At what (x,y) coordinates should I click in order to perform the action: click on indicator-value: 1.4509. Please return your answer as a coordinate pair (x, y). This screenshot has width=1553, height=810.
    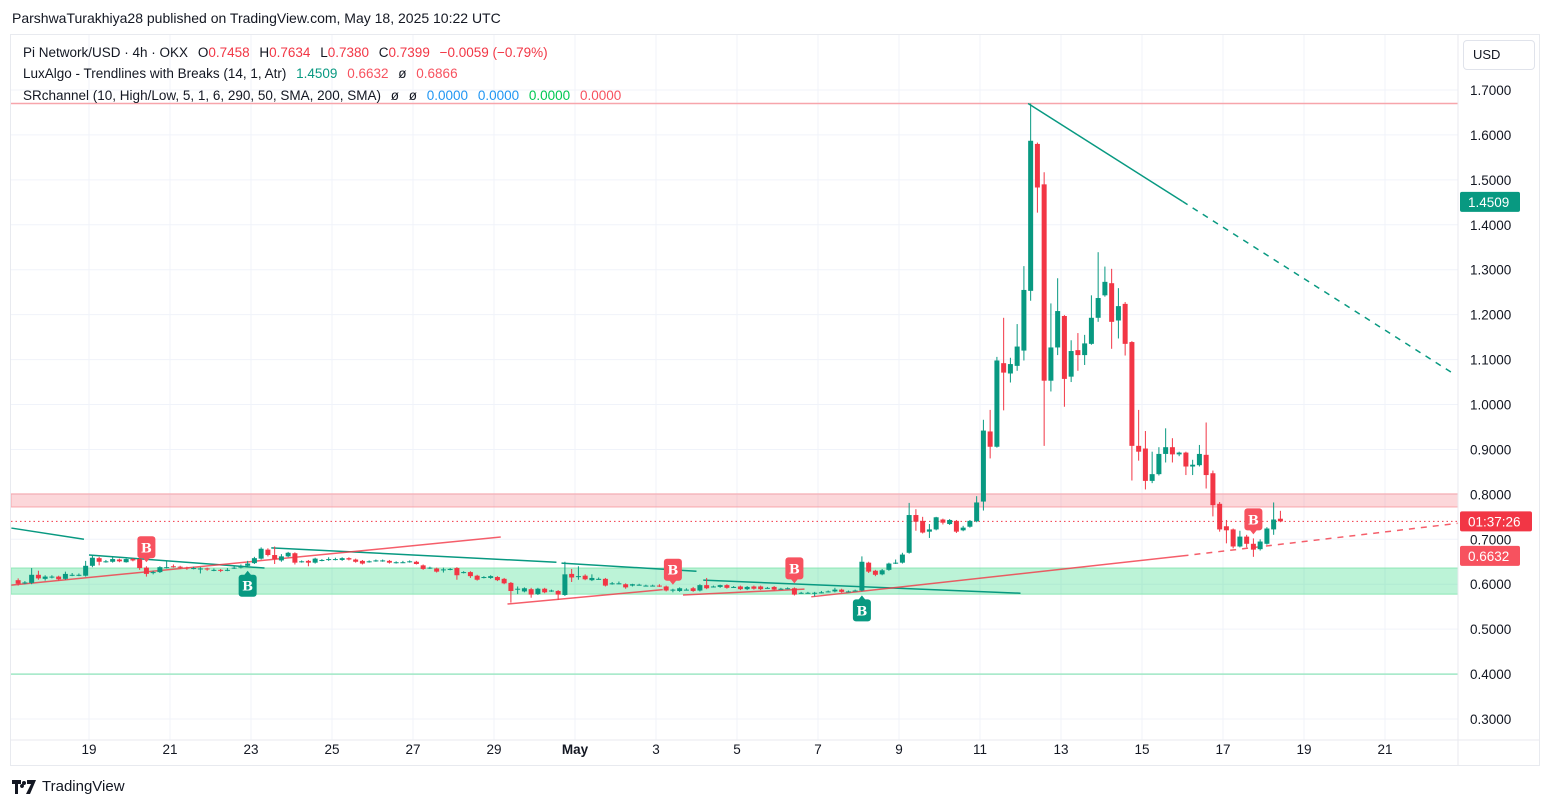
    Looking at the image, I should click on (317, 73).